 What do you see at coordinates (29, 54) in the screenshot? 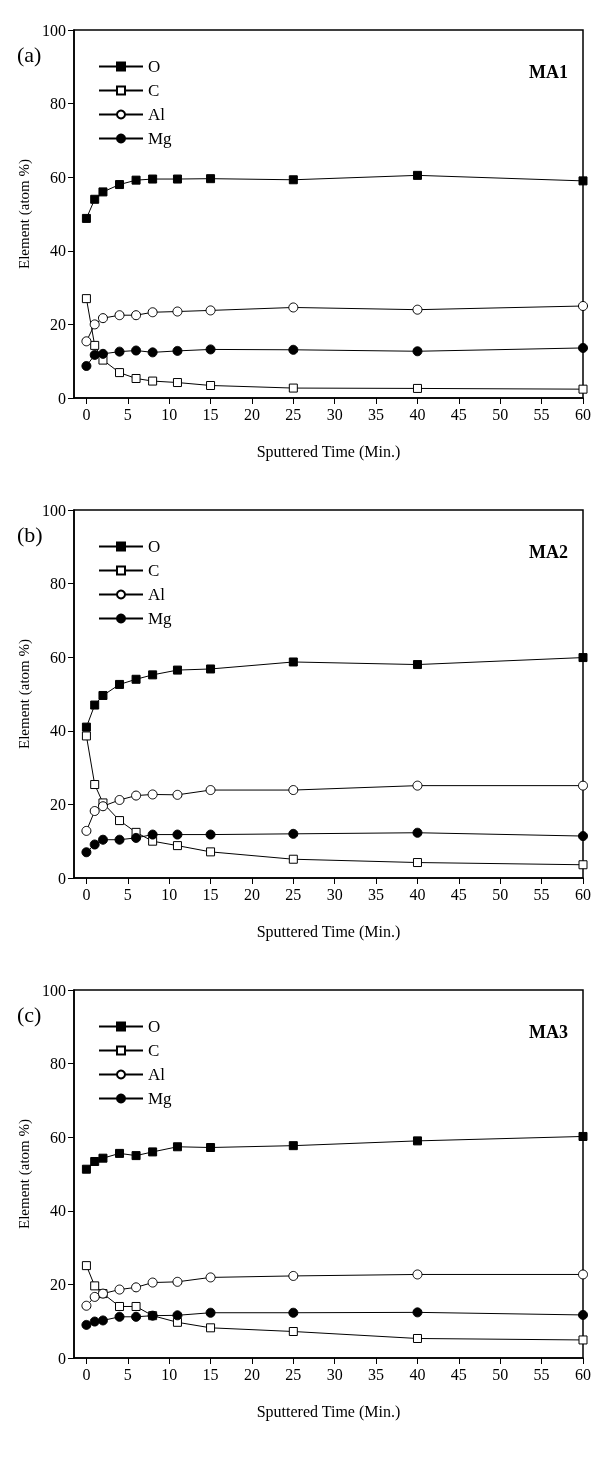
I see `text: (a)` at bounding box center [29, 54].